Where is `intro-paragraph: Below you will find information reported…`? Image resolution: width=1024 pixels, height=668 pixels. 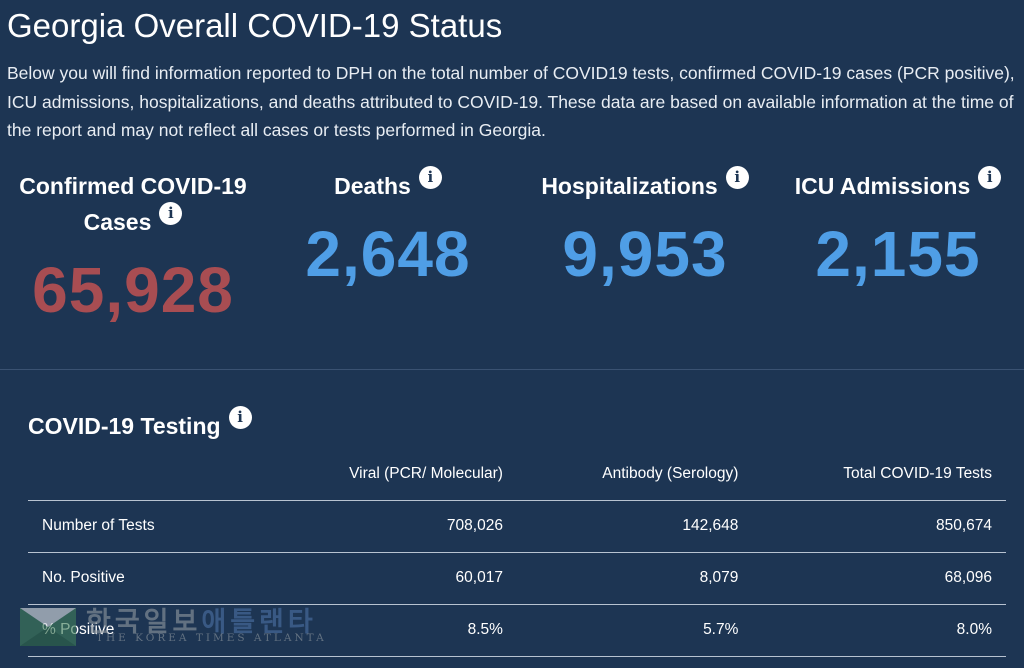
intro-paragraph: Below you will find information reported… is located at coordinates (511, 101).